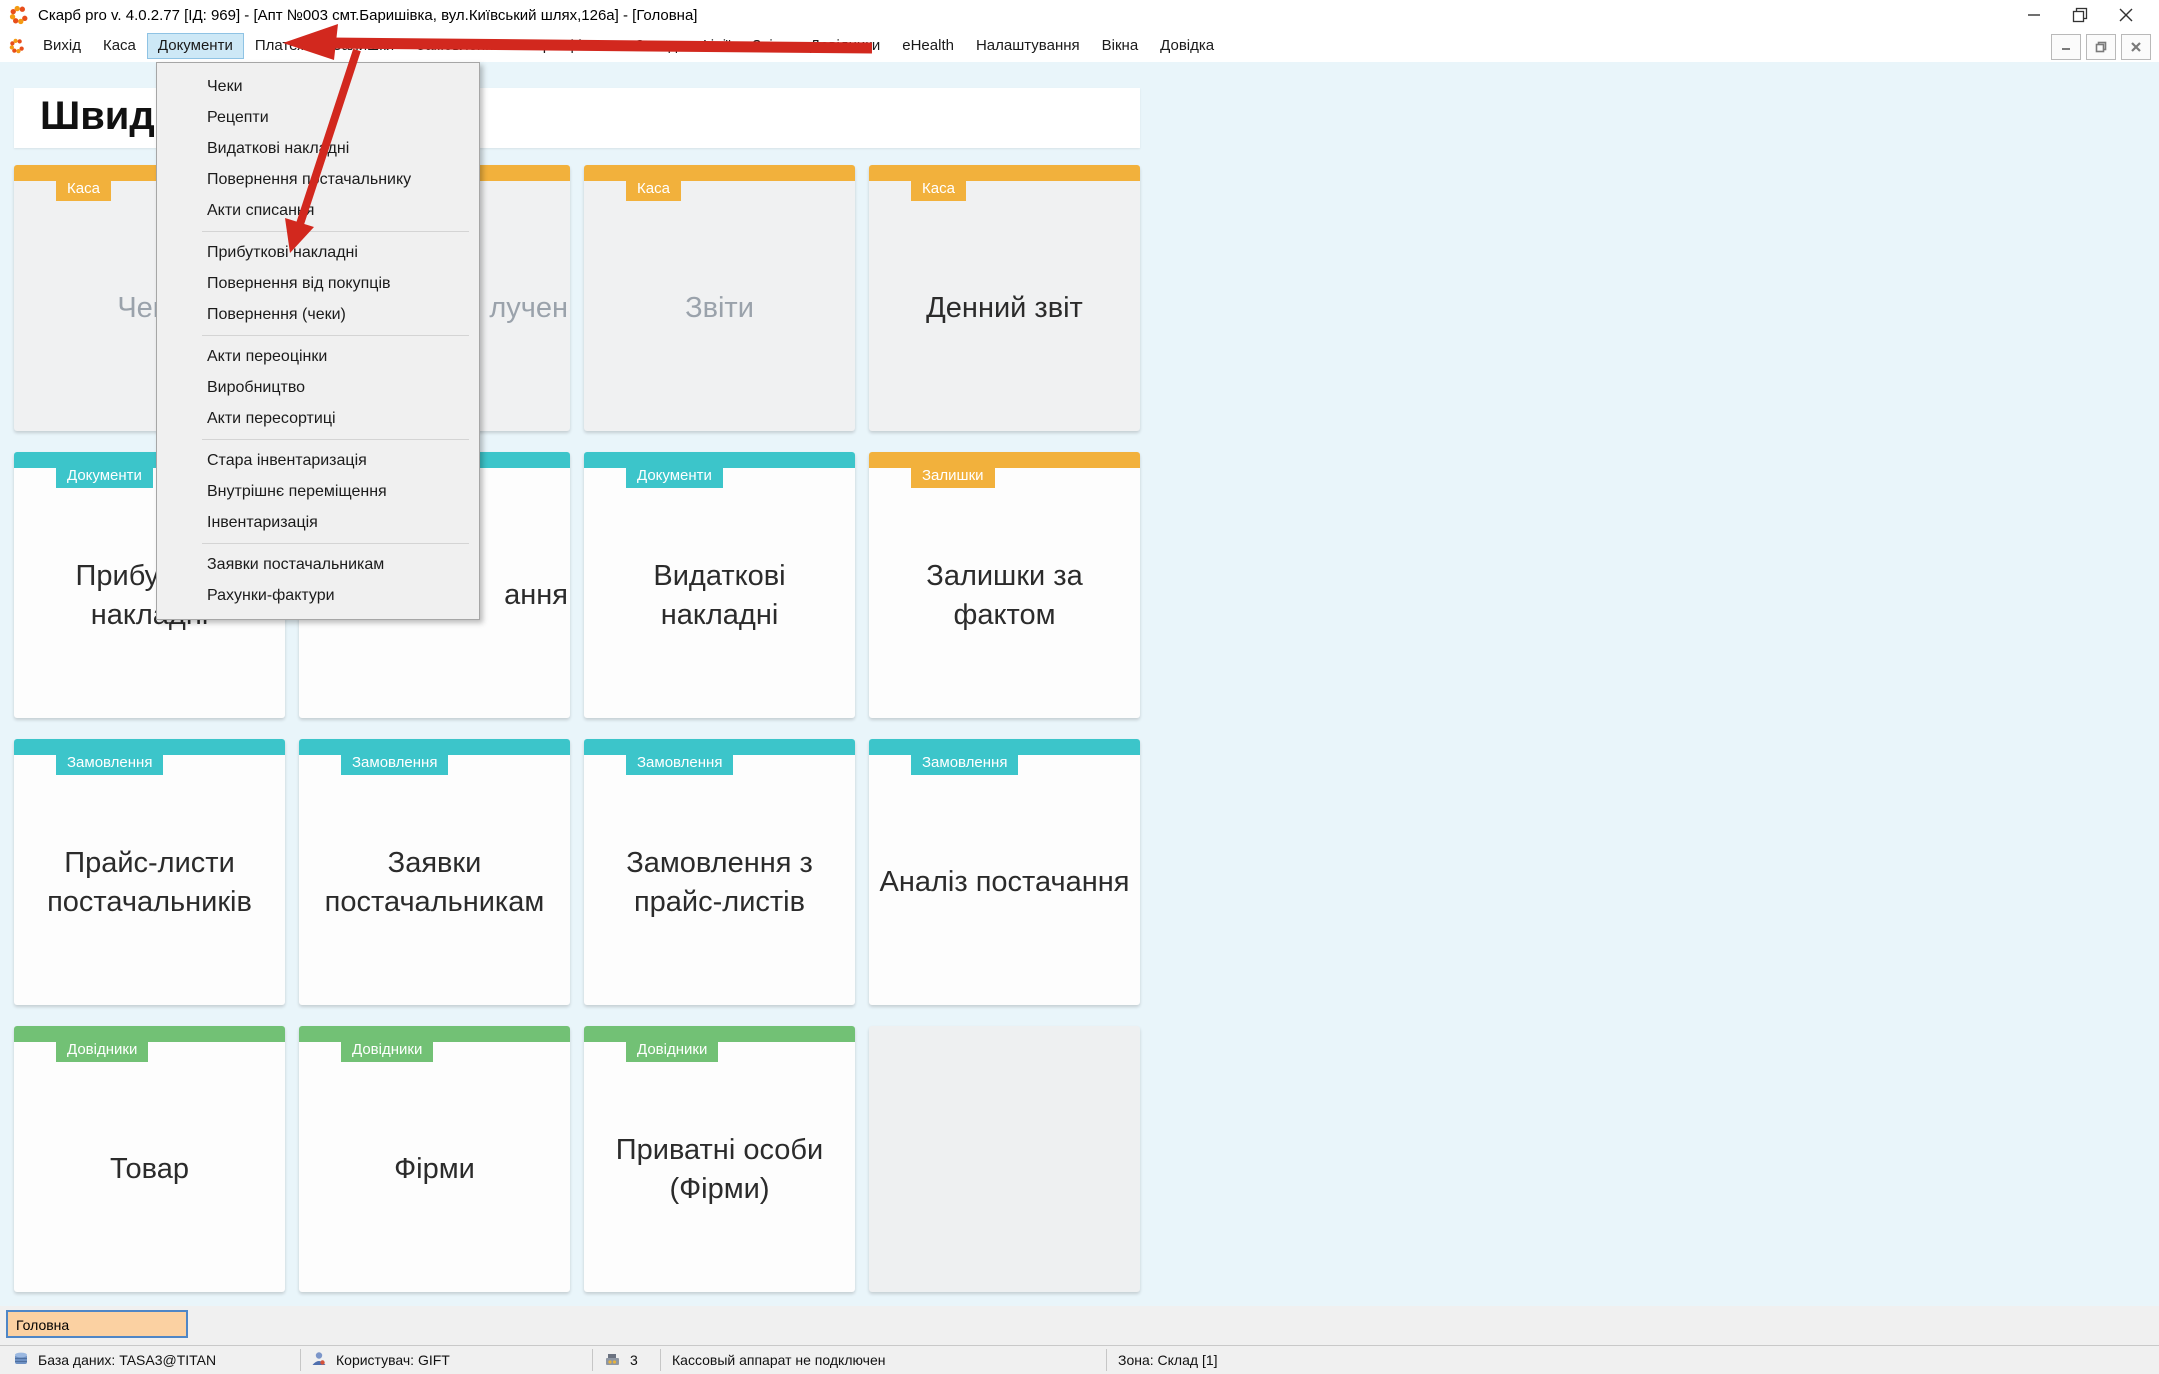 The height and width of the screenshot is (1374, 2159). I want to click on tile-tovar: Довідники Товар, so click(149, 1159).